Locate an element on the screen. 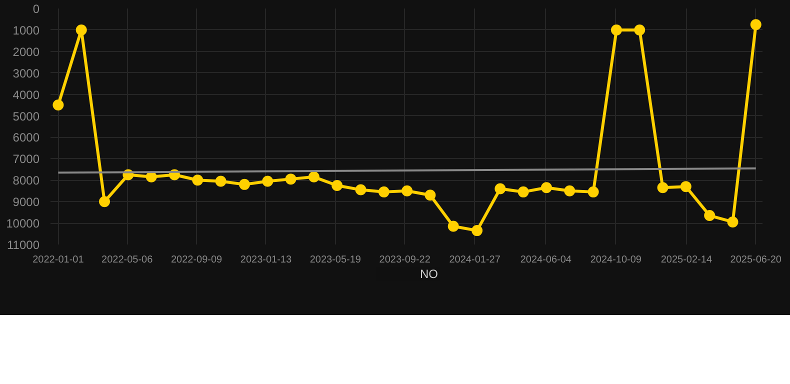 This screenshot has height=384, width=790. y-tick-label: 4000 is located at coordinates (26, 95).